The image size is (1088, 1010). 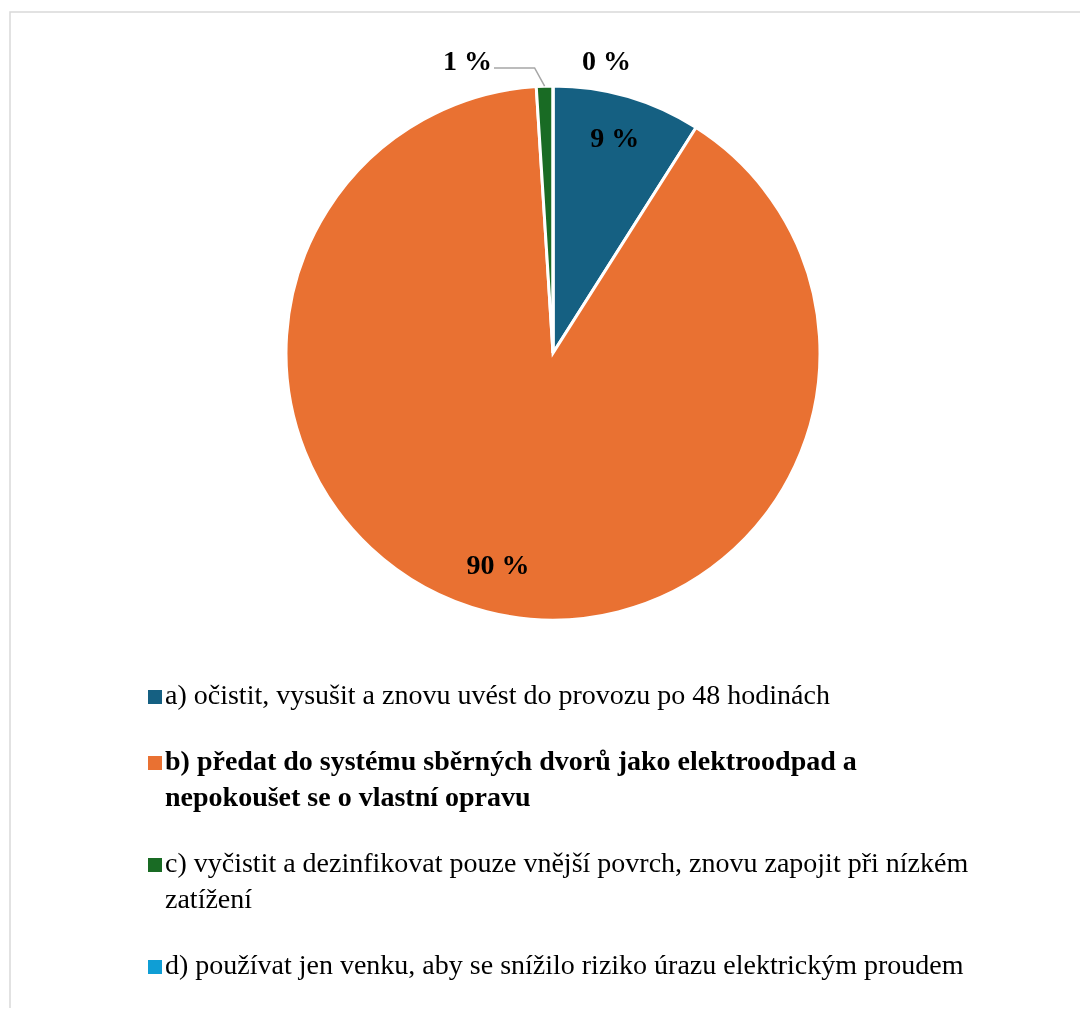 What do you see at coordinates (567, 881) in the screenshot?
I see `legend-label: c) vyčistit a dezinfikovat pouze vnější povrch, znovu zapojit při nízkém zatížení` at bounding box center [567, 881].